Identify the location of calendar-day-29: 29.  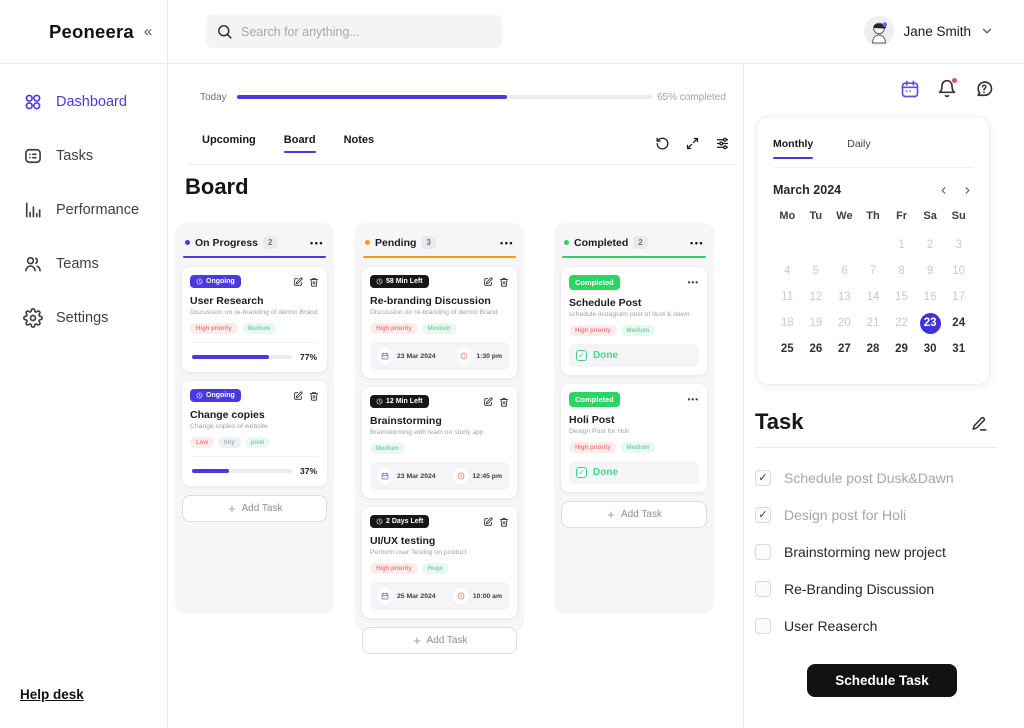
(901, 349).